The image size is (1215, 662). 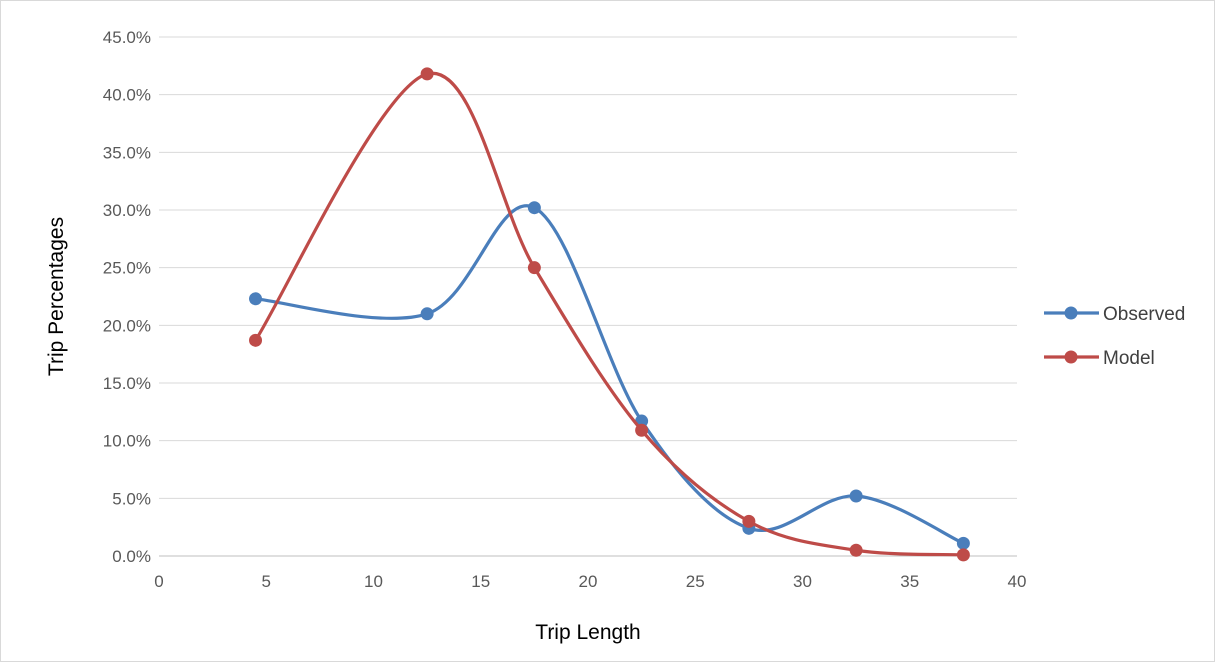 I want to click on y-tick-label: 0.0%, so click(x=131, y=556).